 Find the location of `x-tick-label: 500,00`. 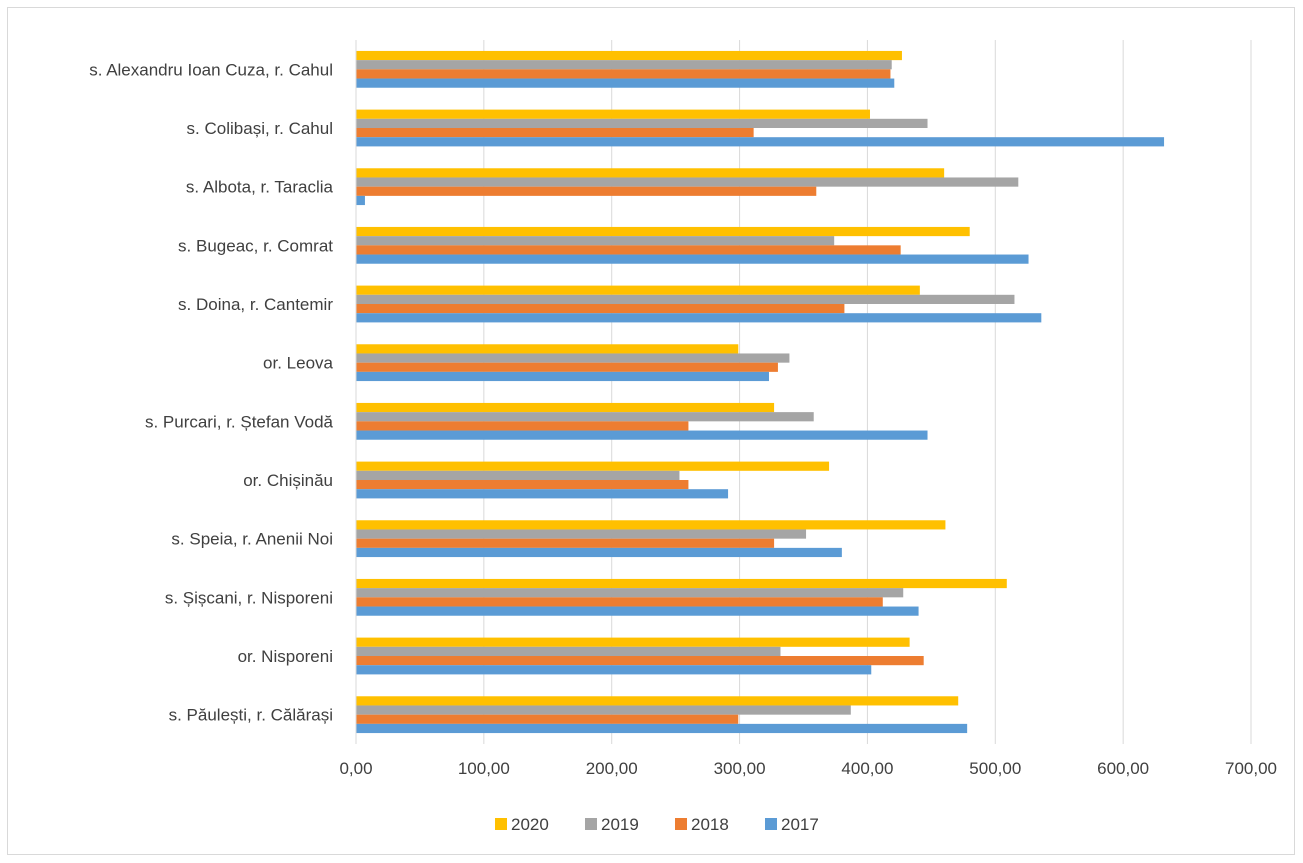

x-tick-label: 500,00 is located at coordinates (995, 768).